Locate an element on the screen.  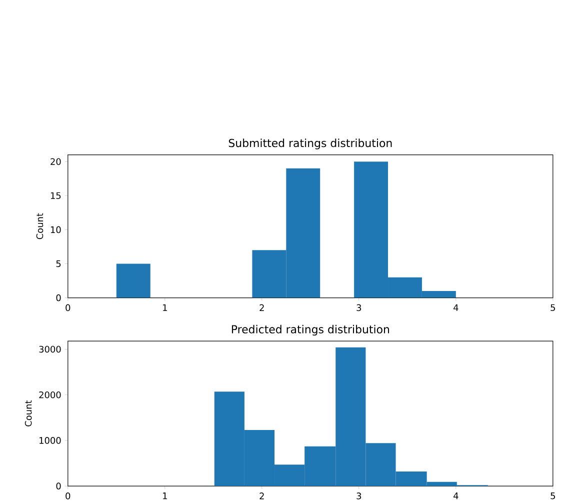
y-tick-label: 2000 is located at coordinates (50, 395).